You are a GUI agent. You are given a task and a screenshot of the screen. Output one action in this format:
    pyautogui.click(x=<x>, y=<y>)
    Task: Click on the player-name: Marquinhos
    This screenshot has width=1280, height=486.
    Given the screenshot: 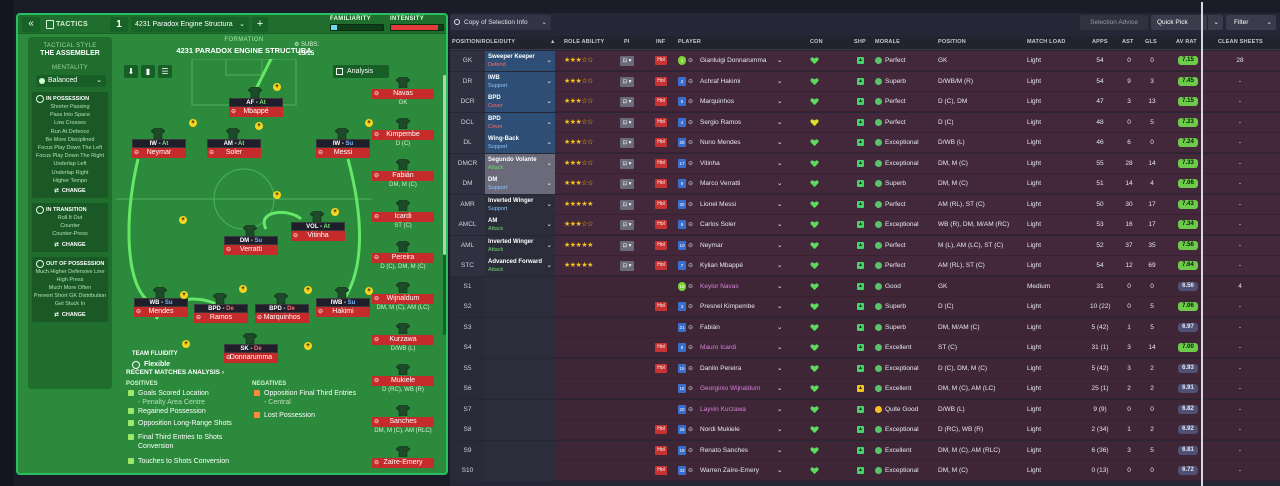 What is the action you would take?
    pyautogui.click(x=717, y=101)
    